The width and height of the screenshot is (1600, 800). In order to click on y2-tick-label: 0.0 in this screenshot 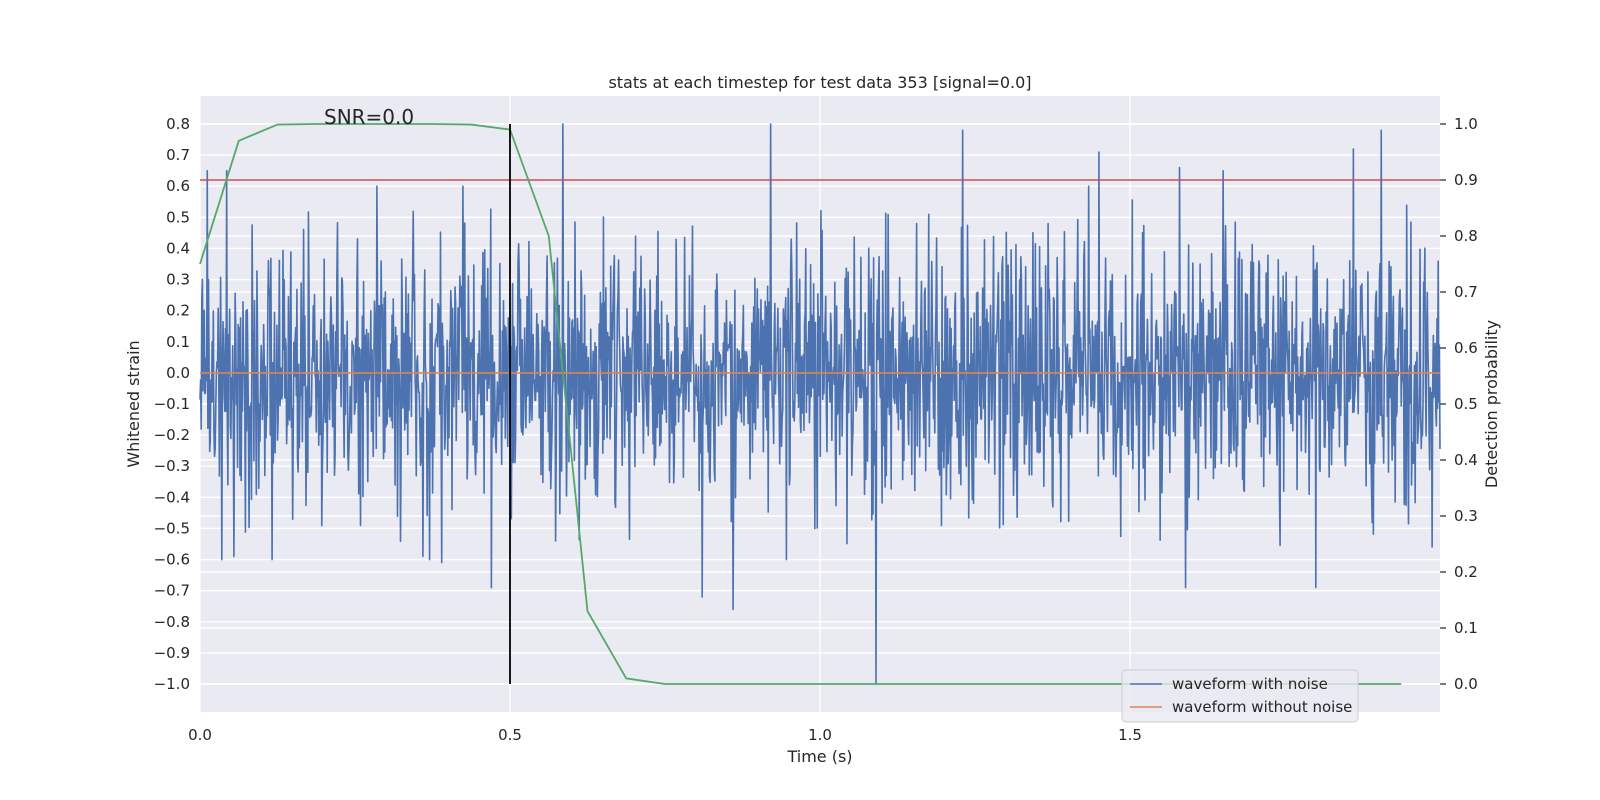, I will do `click(1466, 684)`.